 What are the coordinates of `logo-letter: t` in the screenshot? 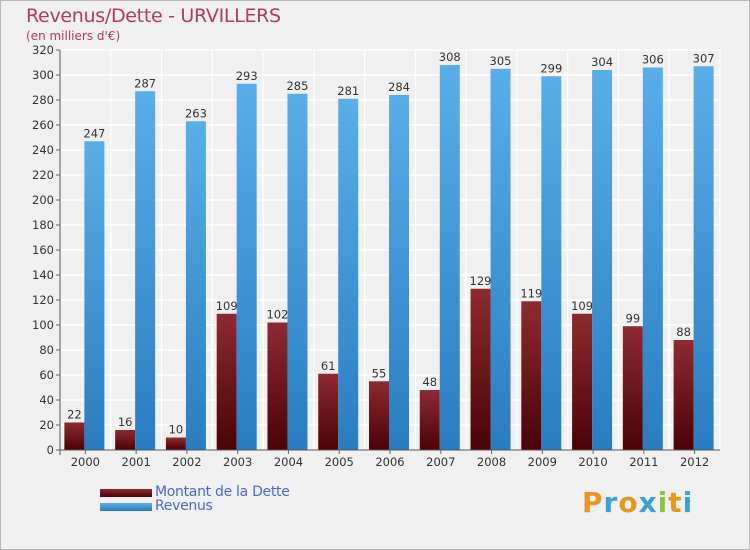 It's located at (675, 502).